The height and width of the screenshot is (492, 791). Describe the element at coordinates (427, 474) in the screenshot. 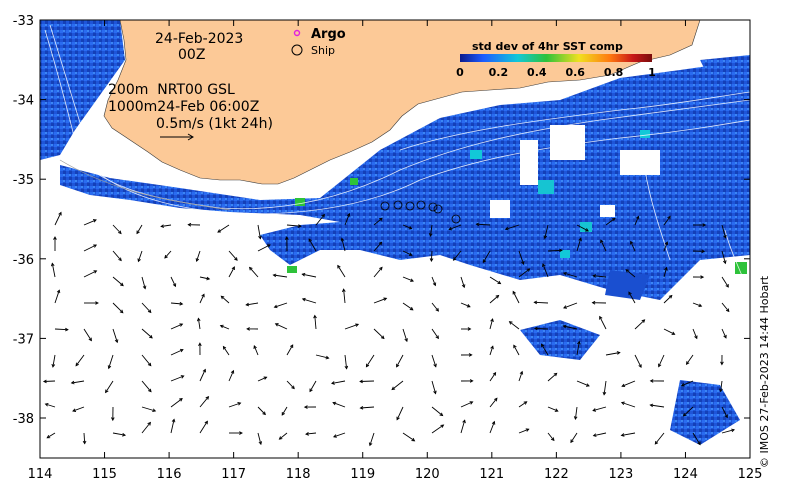

I see `x-tick-label: 120` at that location.